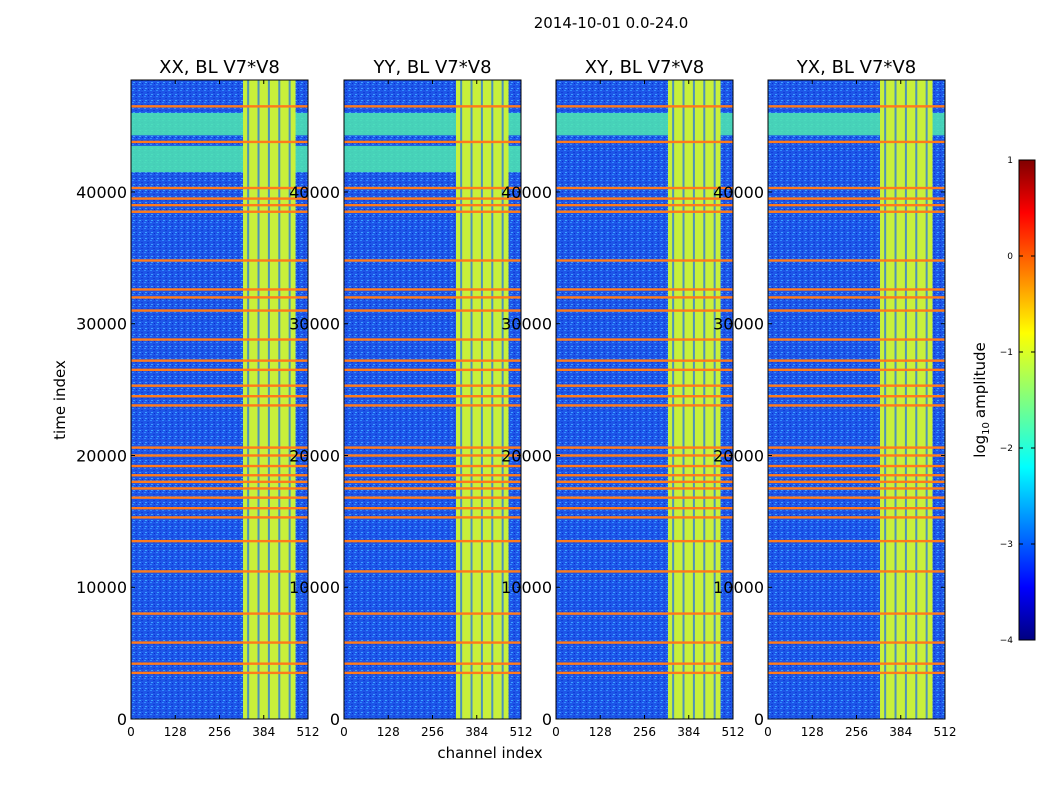 The image size is (1050, 800). I want to click on colorbar-tick-label: −1, so click(1006, 353).